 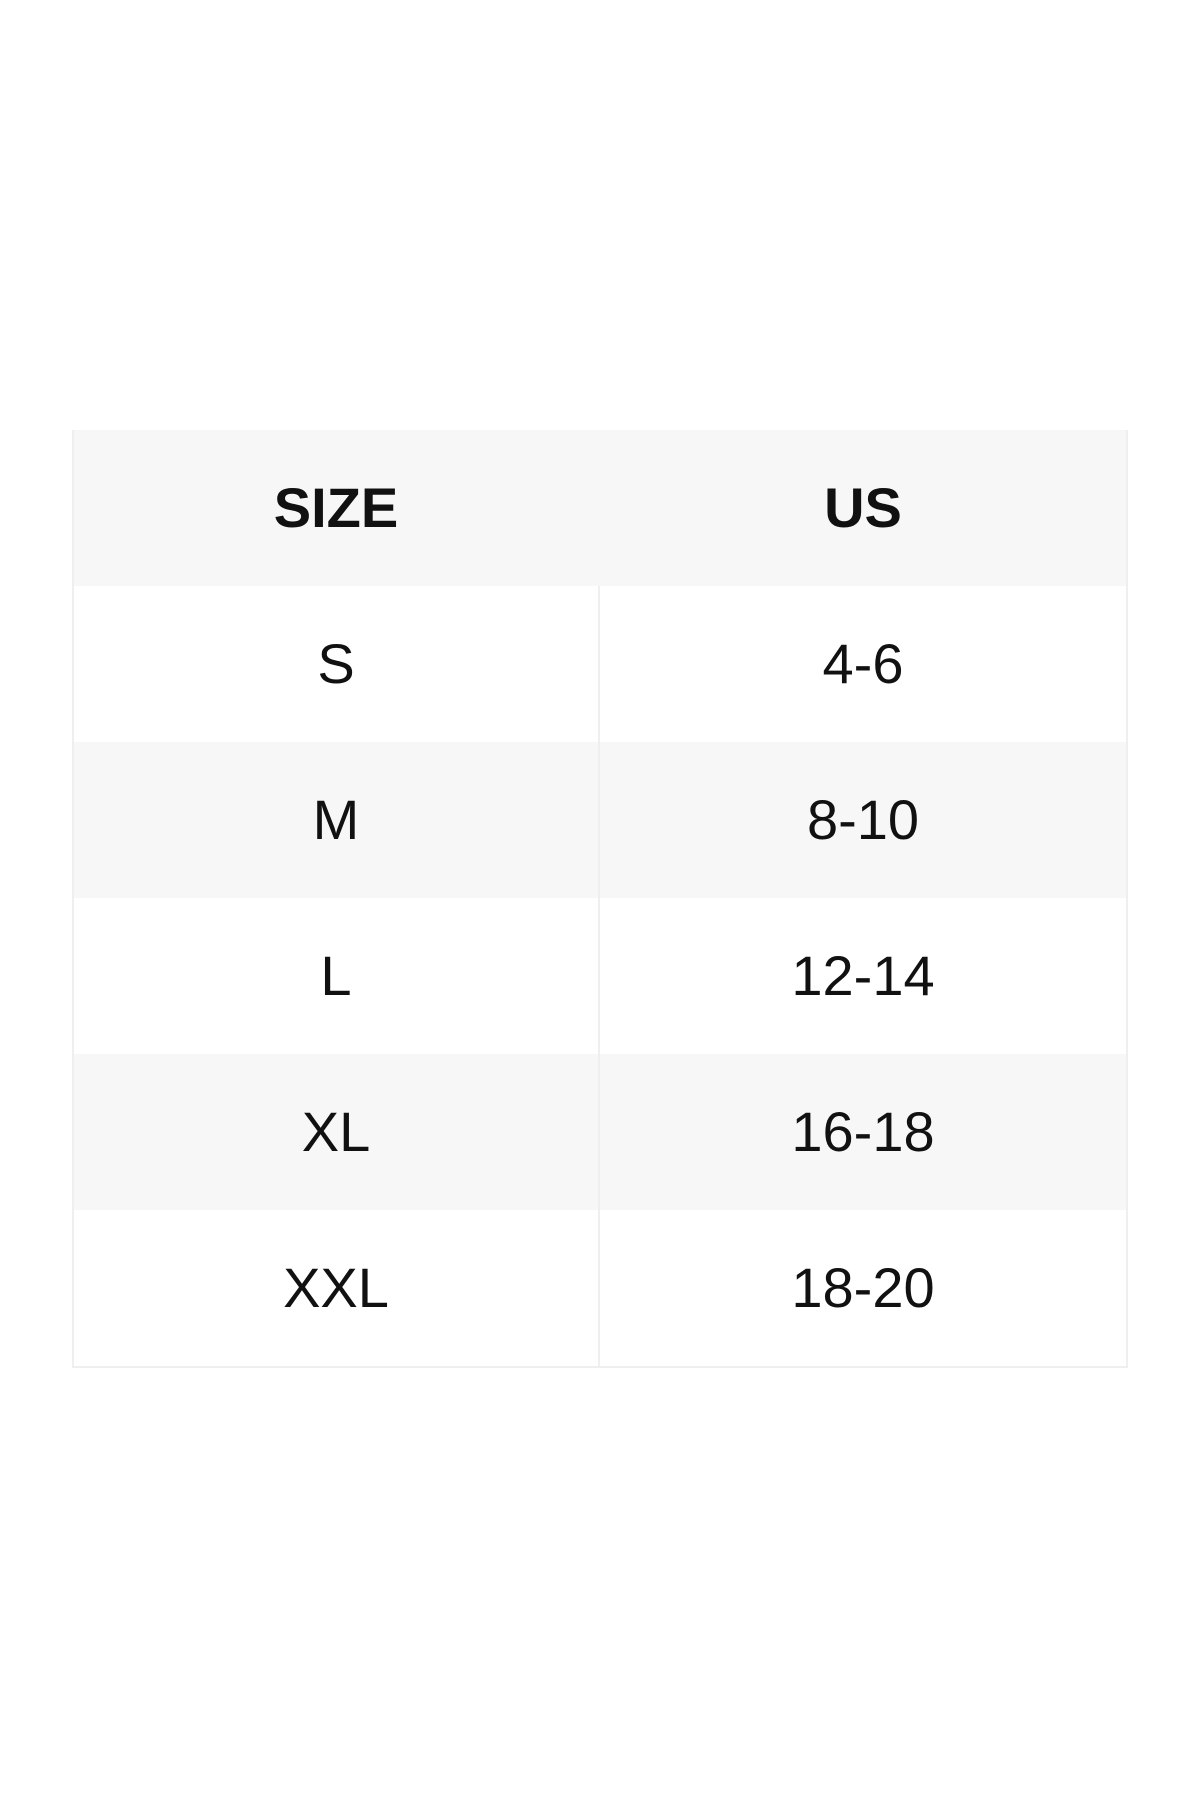 What do you see at coordinates (600, 508) in the screenshot?
I see `size-chart-header-row: SIZE US` at bounding box center [600, 508].